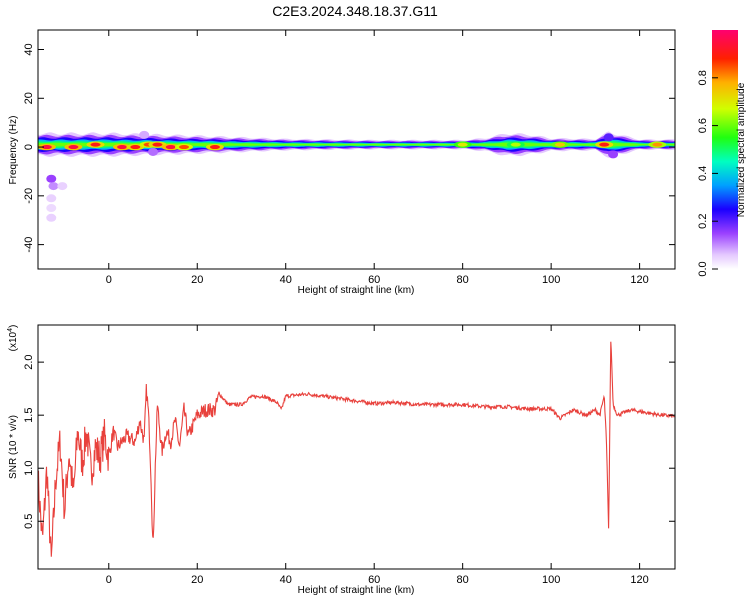  Describe the element at coordinates (703, 221) in the screenshot. I see `colorbar-tick-label: 0.2` at that location.